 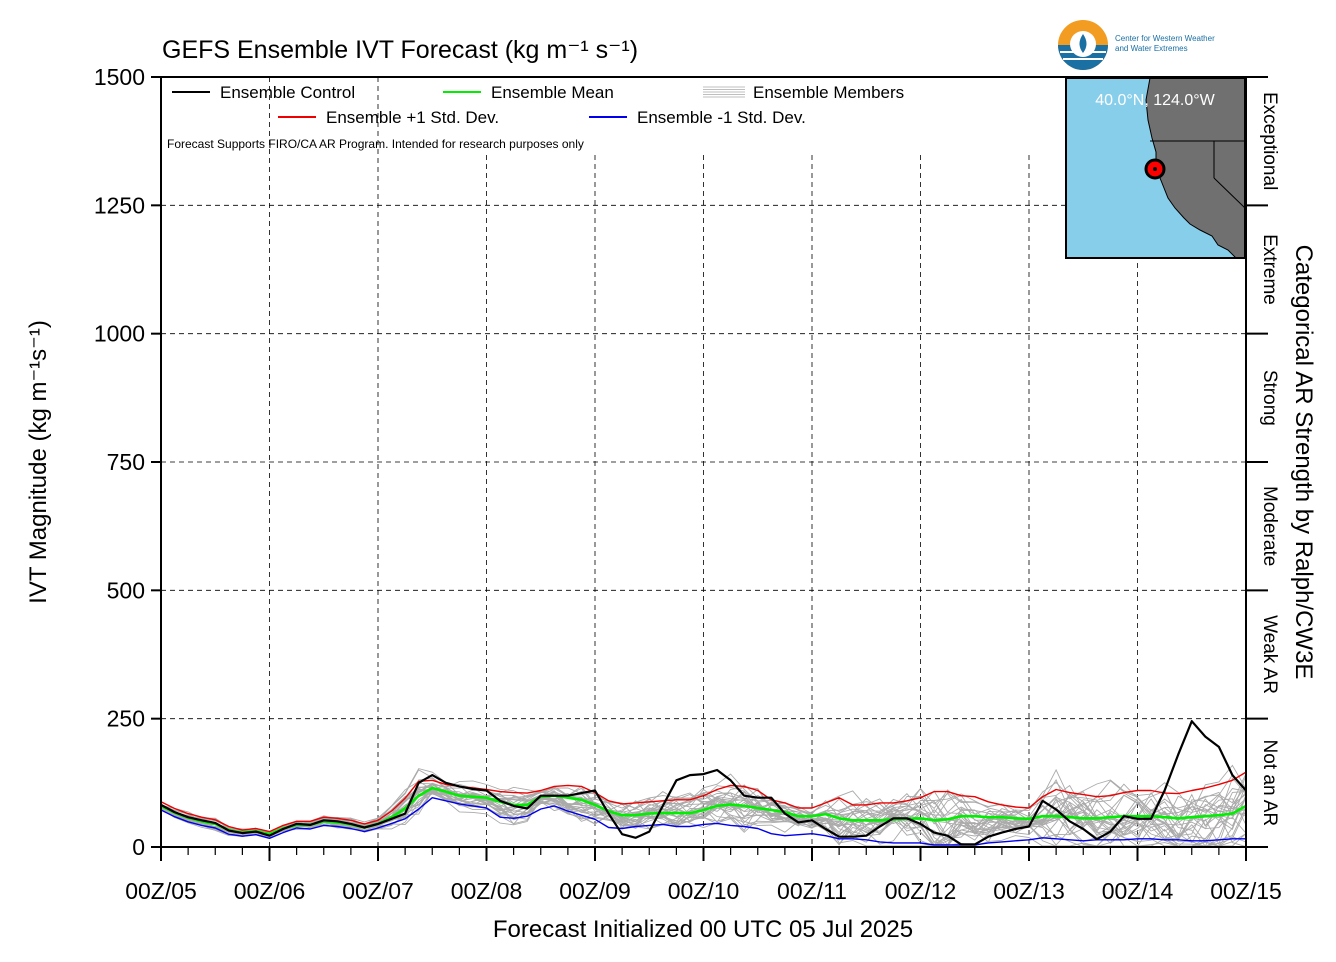 I want to click on category-label: Exceptional, so click(x=1269, y=141).